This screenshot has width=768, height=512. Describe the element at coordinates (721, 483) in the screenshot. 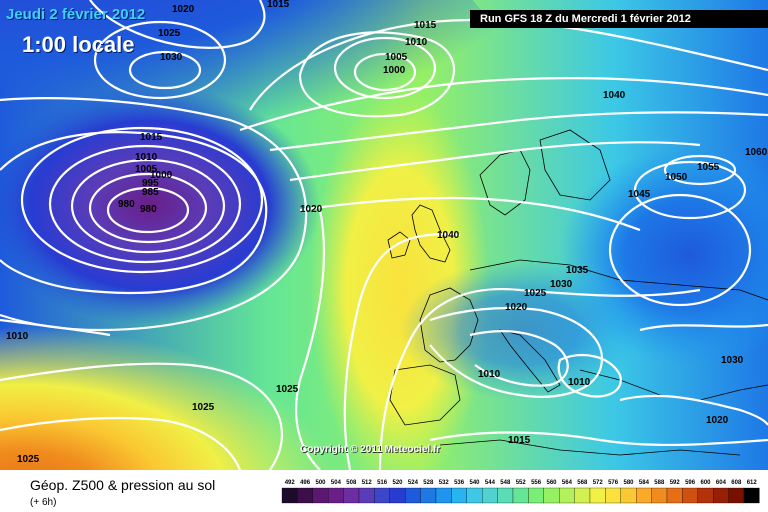

I see `scale-tick-label: 604` at that location.